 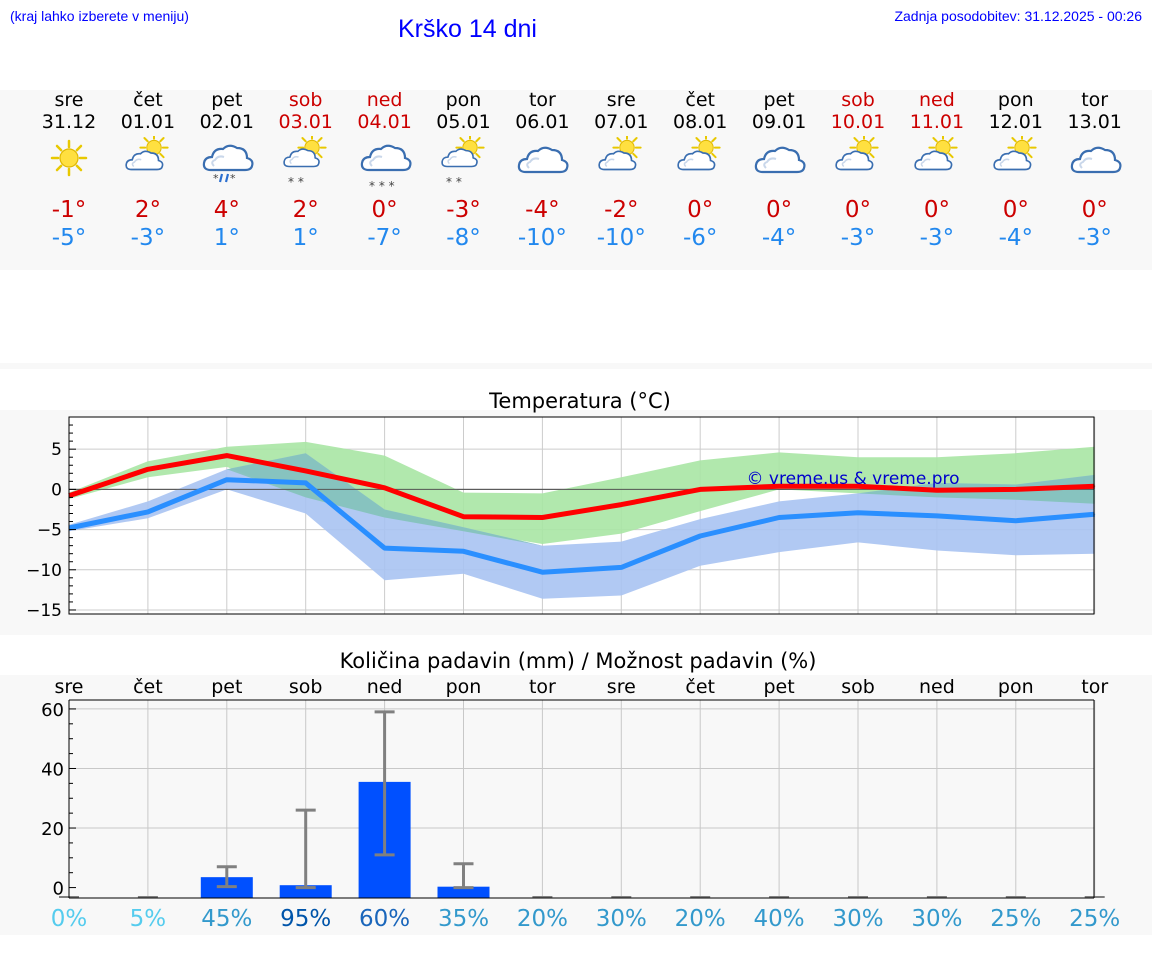 I want to click on temp-max: -2°, so click(x=621, y=210).